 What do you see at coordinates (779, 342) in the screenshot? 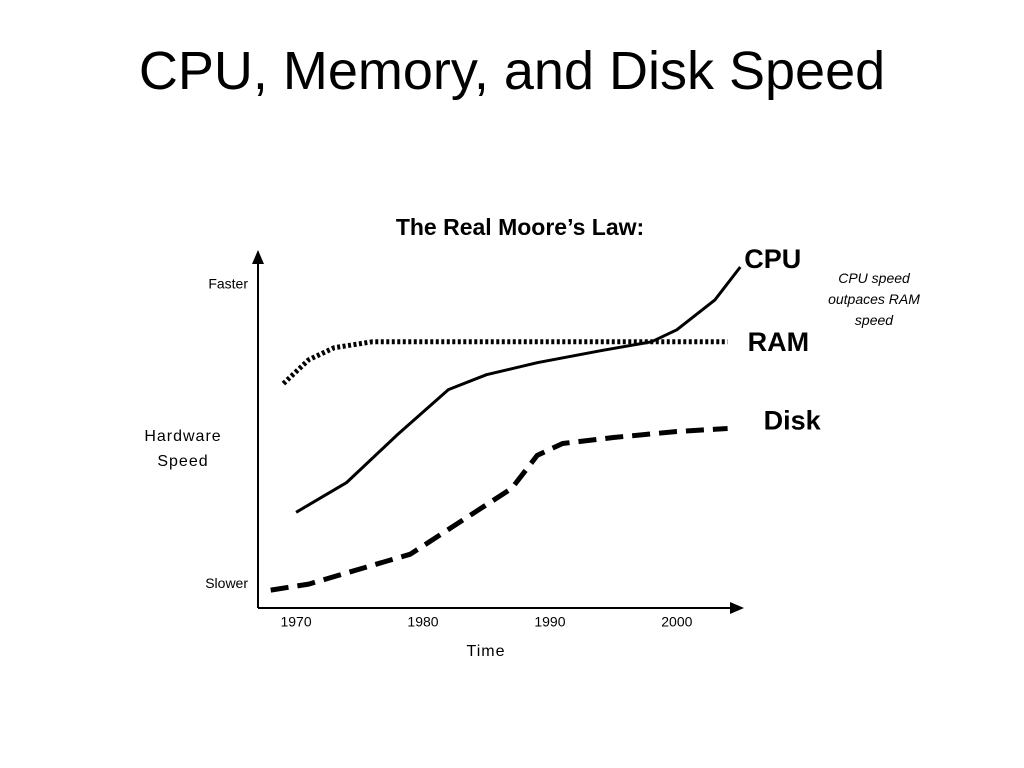
I see `series-label: RAM` at bounding box center [779, 342].